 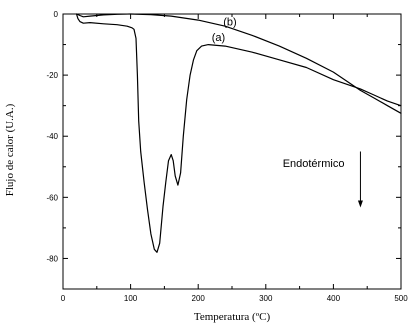 I want to click on y-tick-label: -40, so click(x=52, y=136).